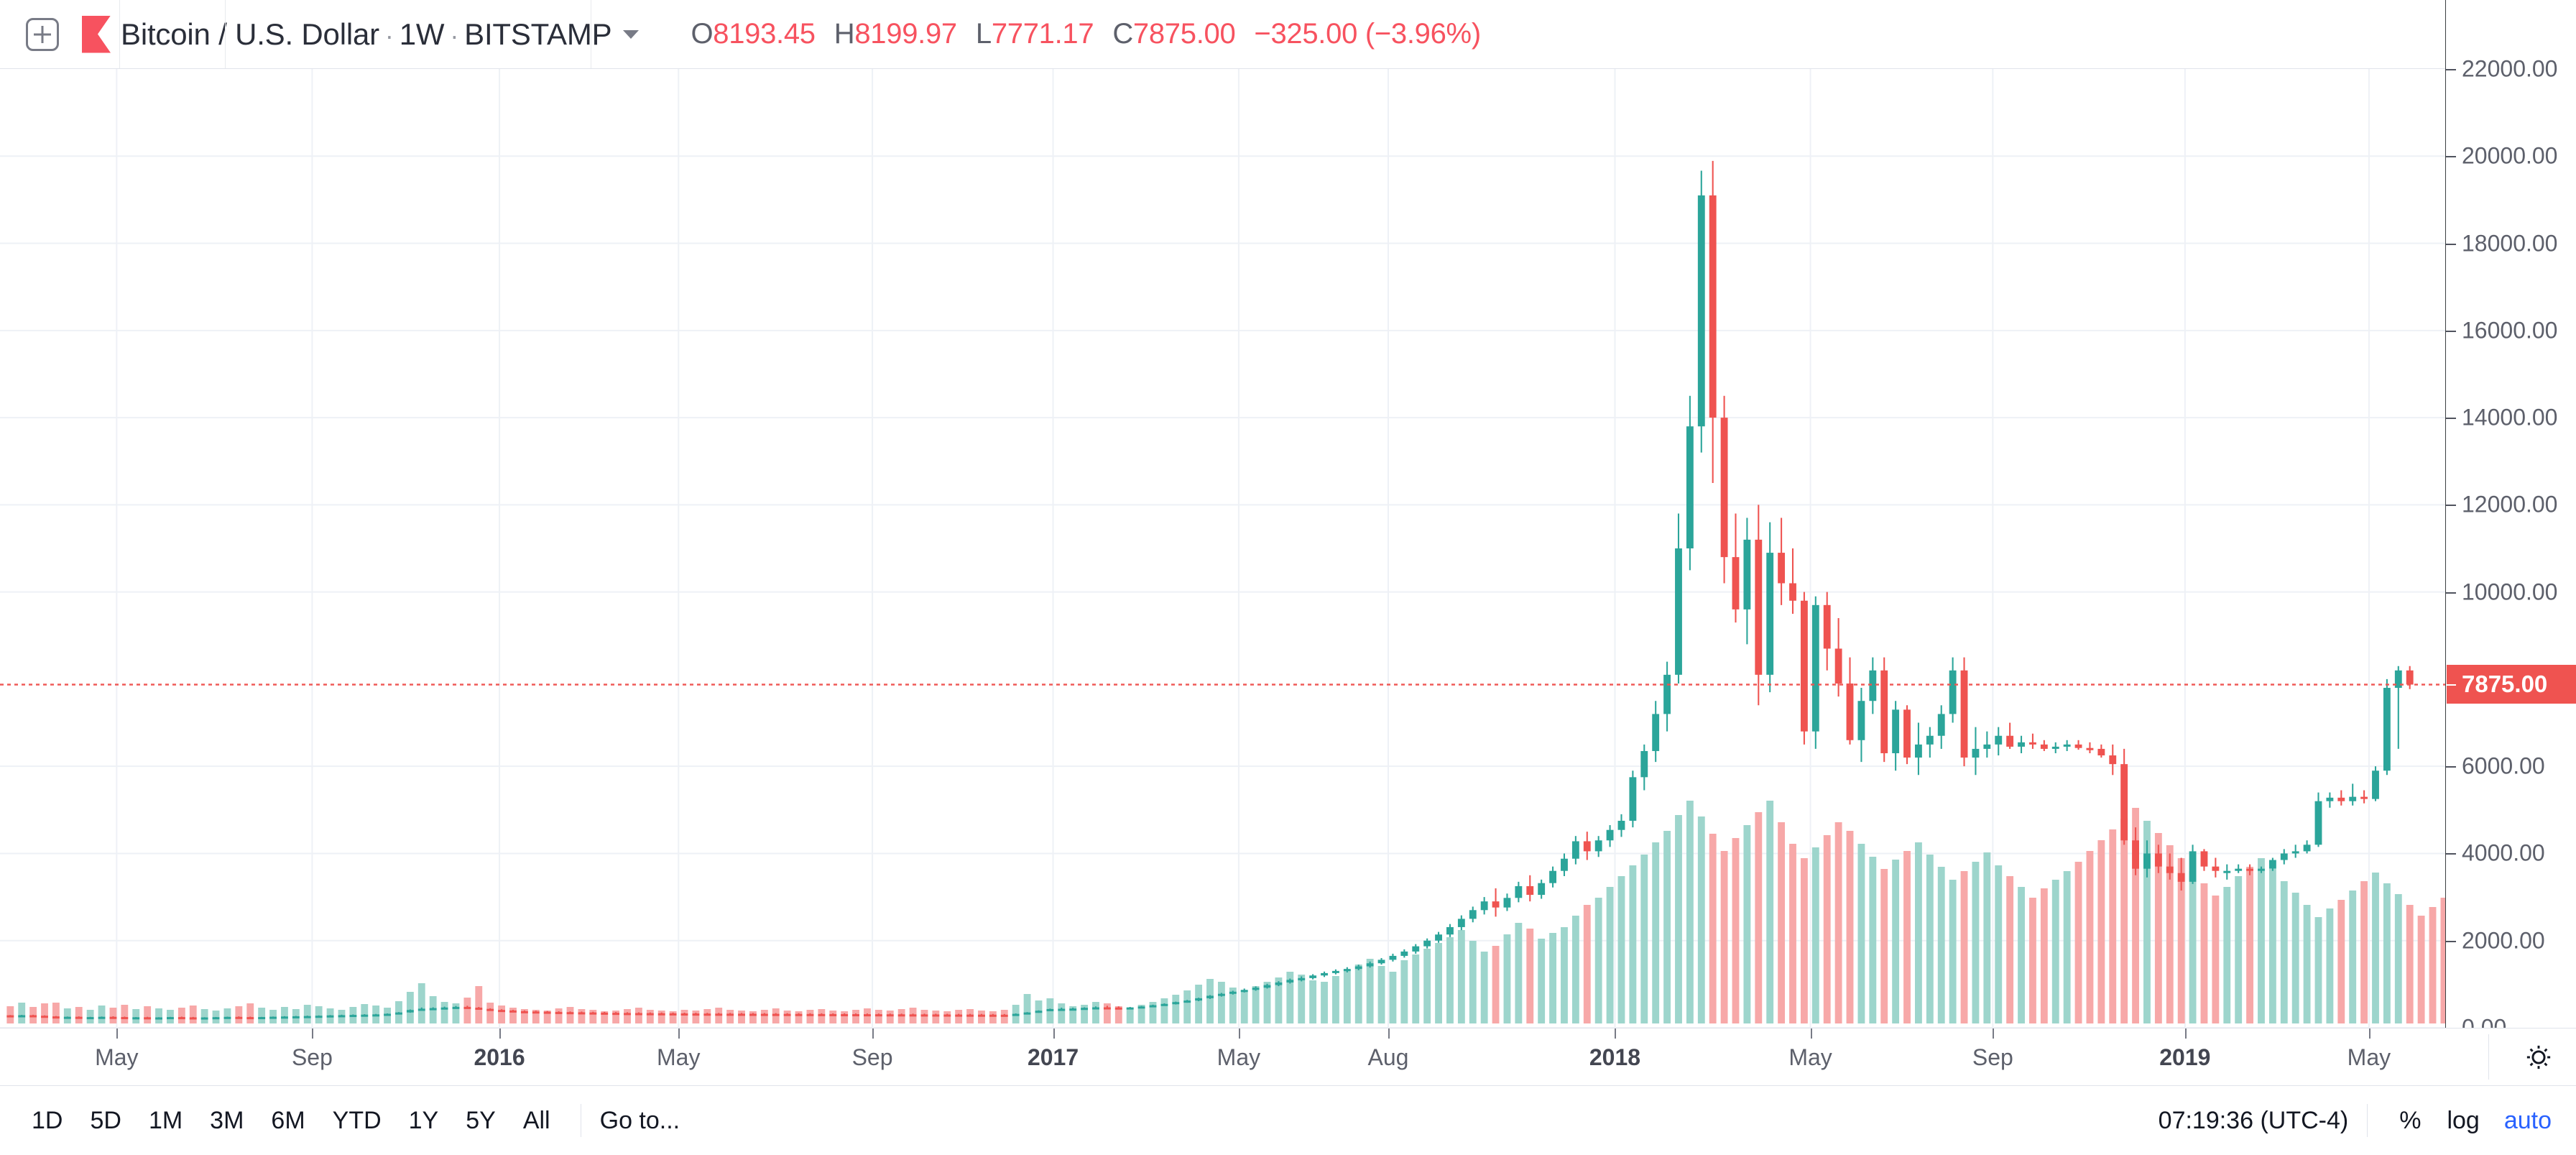 Image resolution: width=2576 pixels, height=1155 pixels. Describe the element at coordinates (845, 34) in the screenshot. I see `ohlc-high-key: H` at that location.